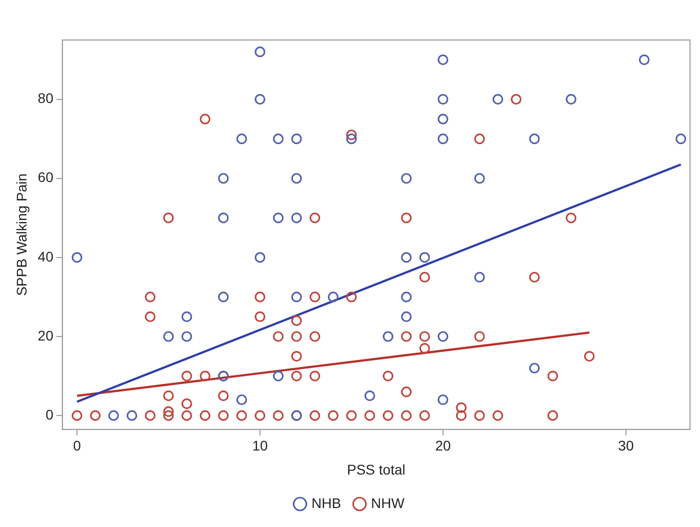 Image resolution: width=700 pixels, height=527 pixels. Describe the element at coordinates (46, 98) in the screenshot. I see `y-tick-label: 80` at that location.